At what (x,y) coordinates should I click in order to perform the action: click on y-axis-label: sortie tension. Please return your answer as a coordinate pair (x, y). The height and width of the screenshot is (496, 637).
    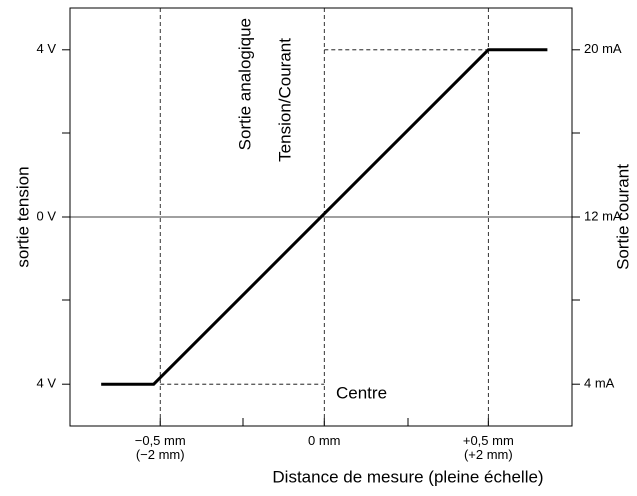
    Looking at the image, I should click on (22, 216).